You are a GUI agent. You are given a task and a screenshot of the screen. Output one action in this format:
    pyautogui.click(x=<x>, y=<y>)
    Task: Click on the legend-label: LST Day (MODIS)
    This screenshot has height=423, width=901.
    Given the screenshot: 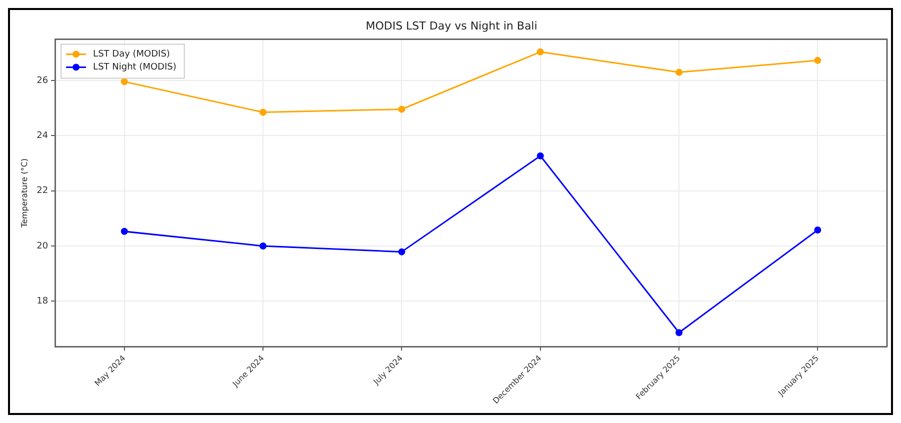 What is the action you would take?
    pyautogui.click(x=131, y=55)
    